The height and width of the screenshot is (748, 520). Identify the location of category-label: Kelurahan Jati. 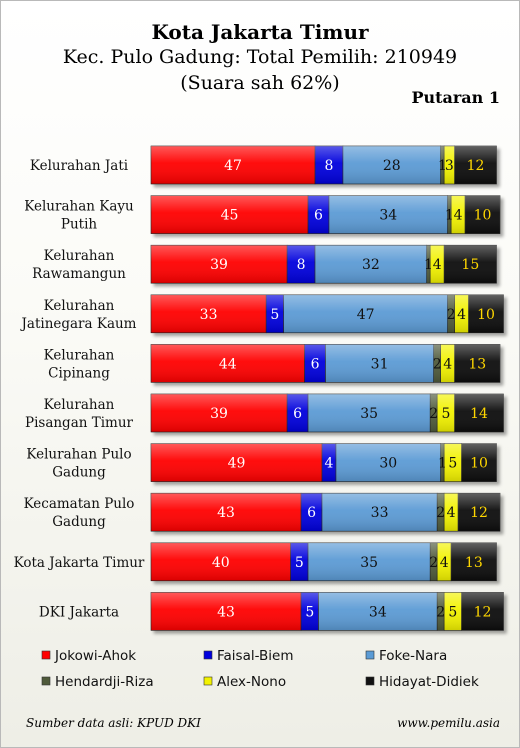
(79, 166).